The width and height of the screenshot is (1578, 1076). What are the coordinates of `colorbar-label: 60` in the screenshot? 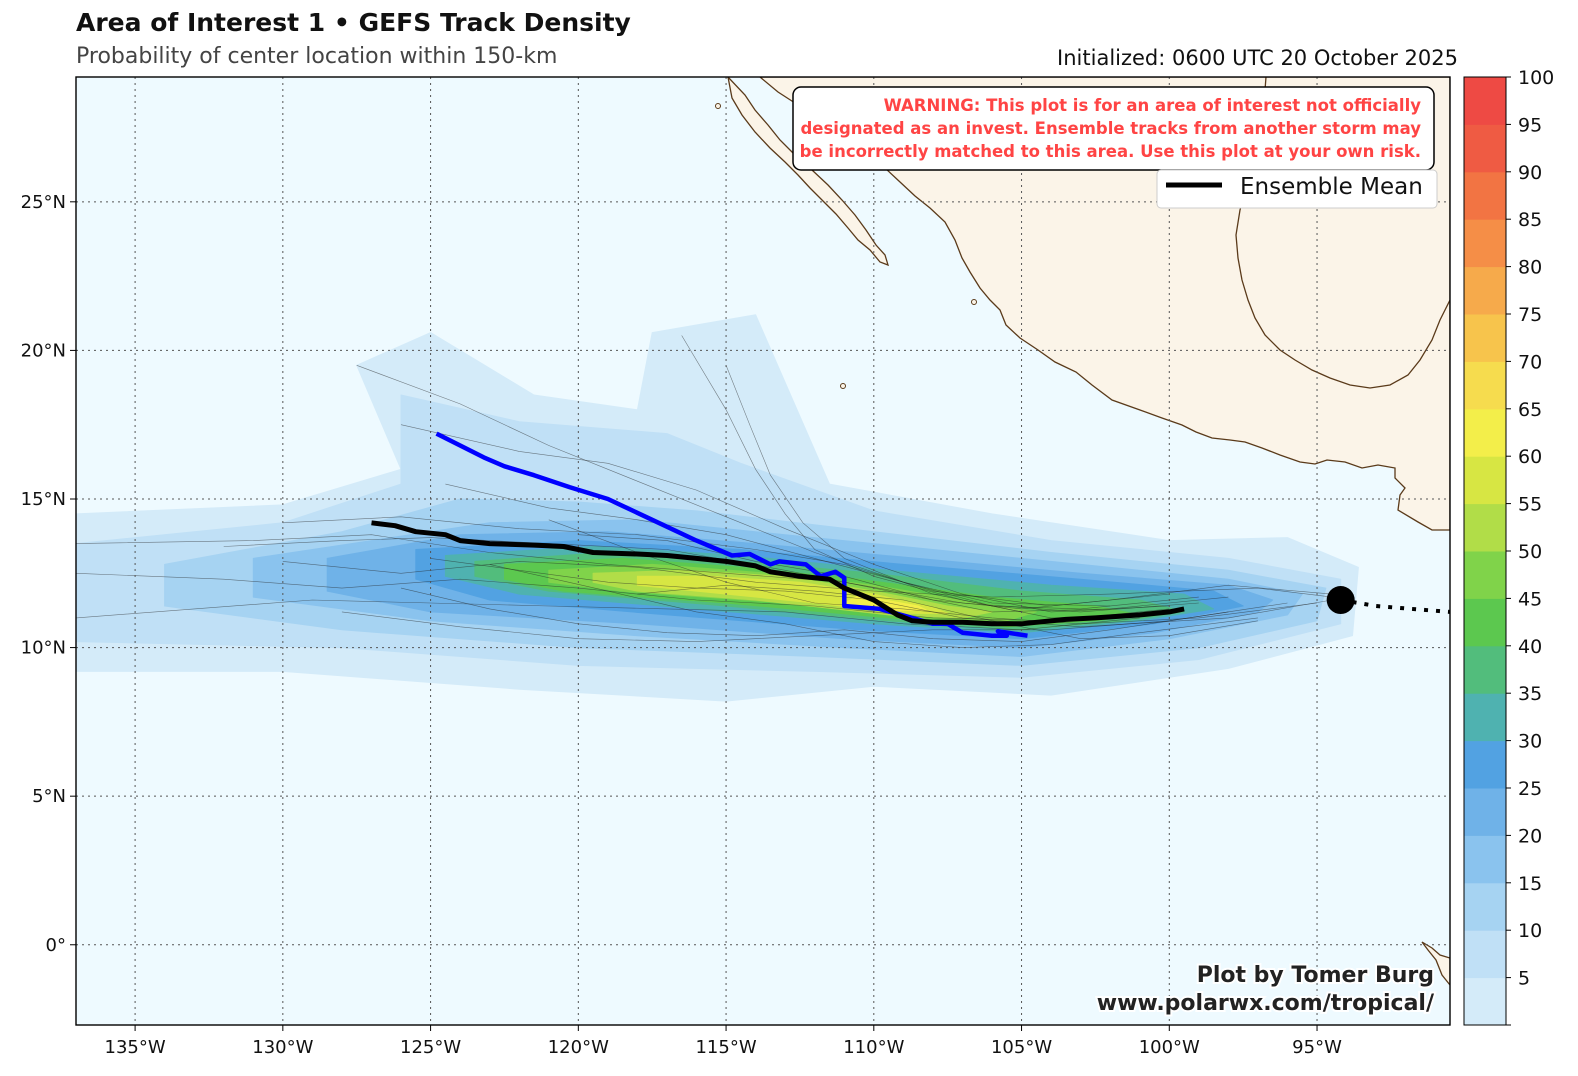 It's located at (1530, 457).